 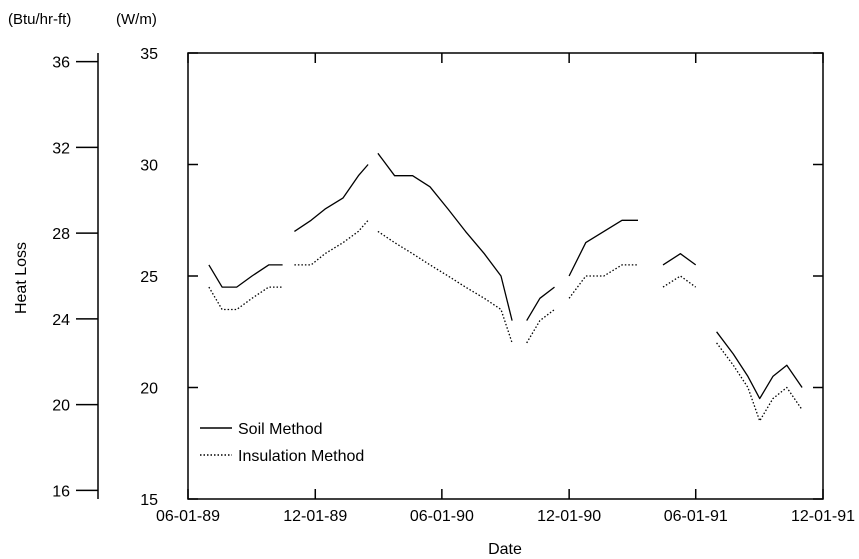 I want to click on unit-labels: (Btu/hr-ft) (W/m), so click(x=82, y=19).